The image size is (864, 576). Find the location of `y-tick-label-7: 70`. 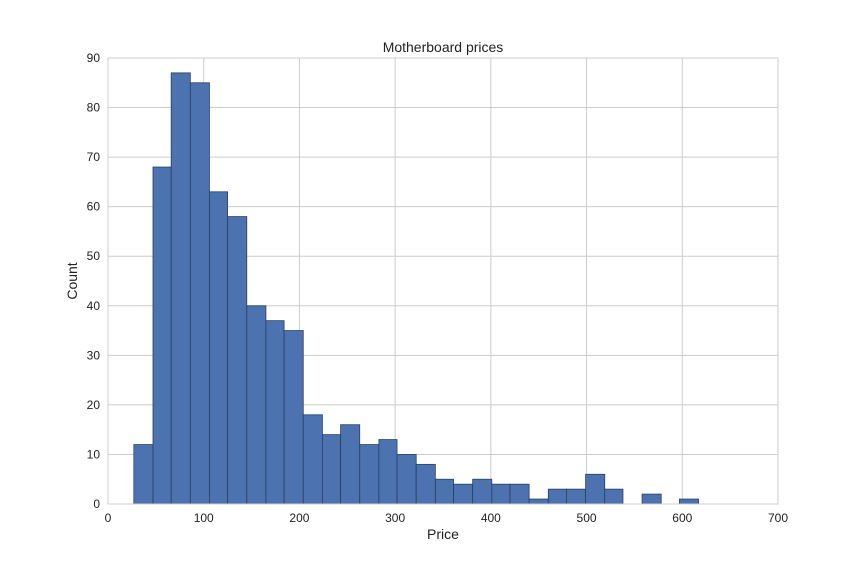

y-tick-label-7: 70 is located at coordinates (94, 157).